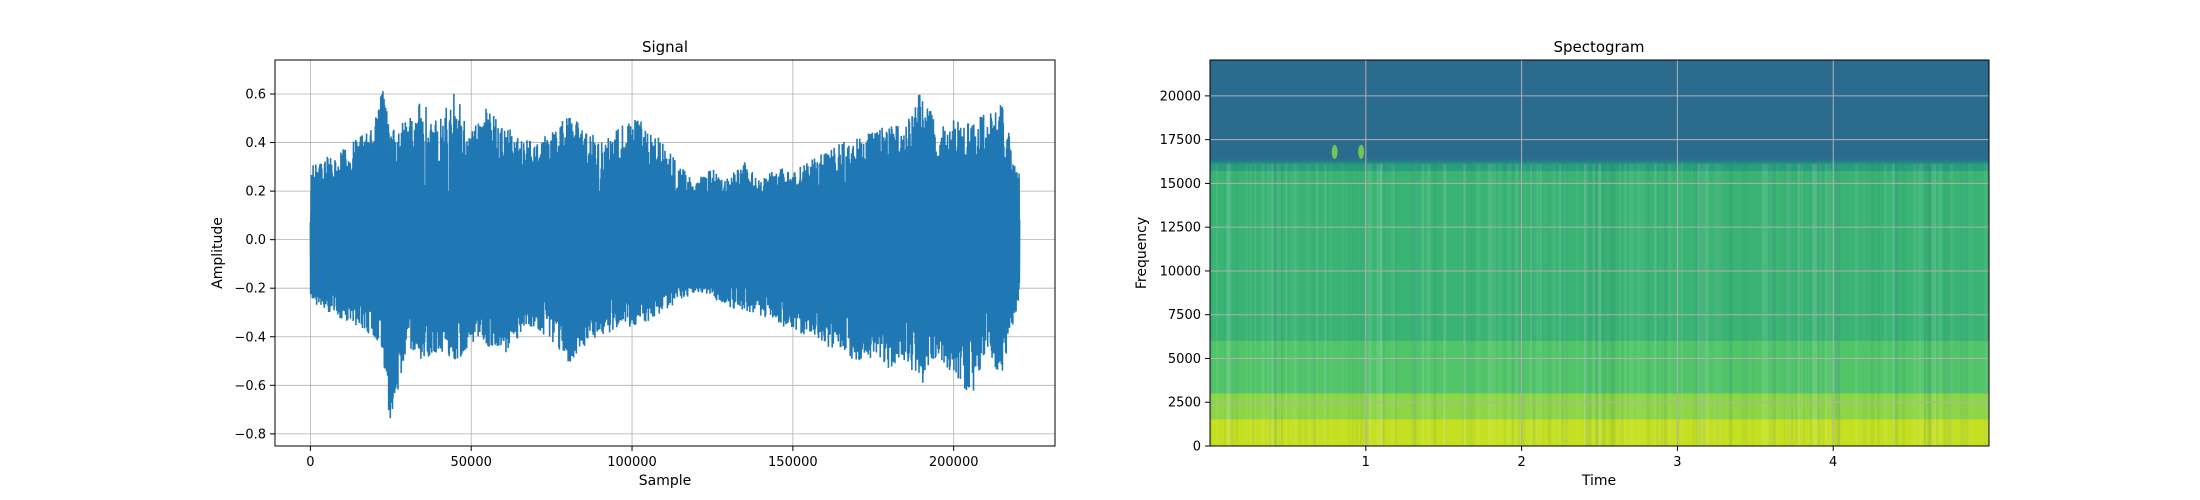  Describe the element at coordinates (1361, 151) in the screenshot. I see `spectrogram-spot` at that location.